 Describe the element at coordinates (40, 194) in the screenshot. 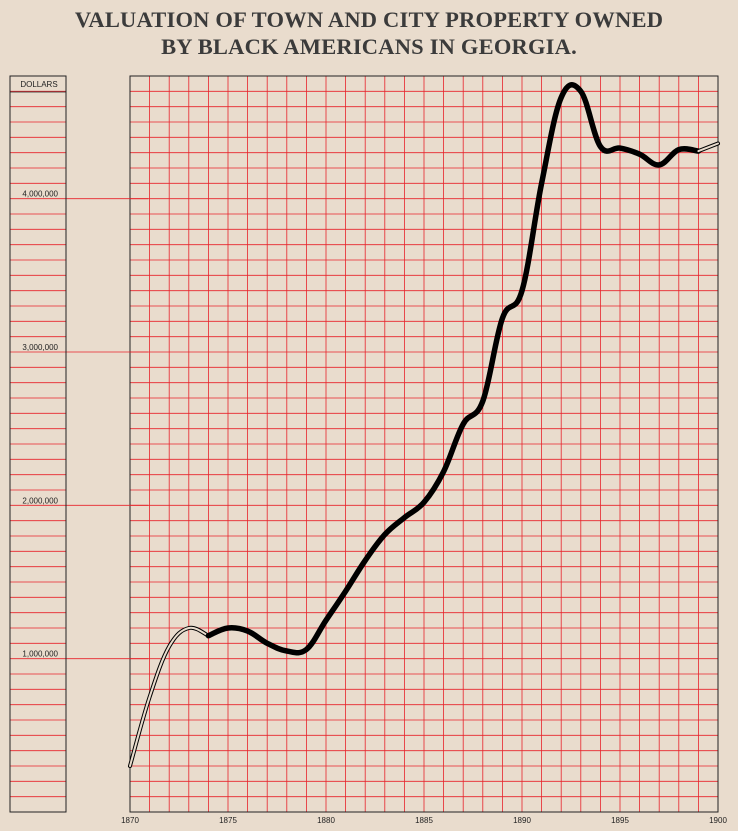

I see `y-tick-label: 4,000,000` at that location.